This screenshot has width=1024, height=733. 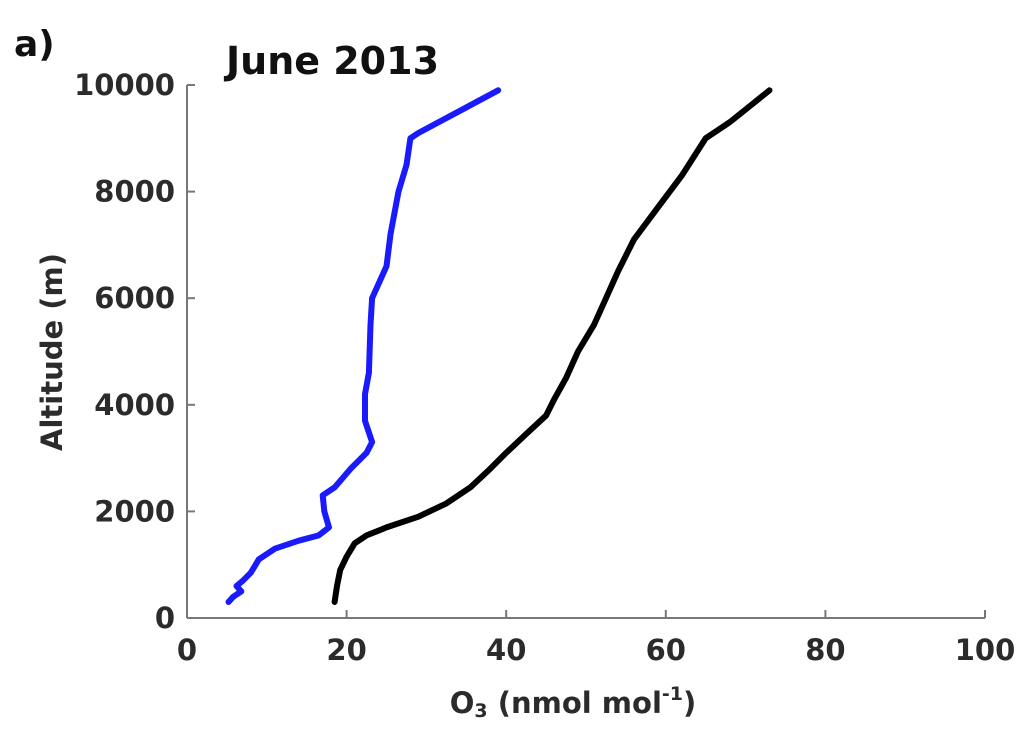 I want to click on x-tick-label: 100, so click(x=985, y=650).